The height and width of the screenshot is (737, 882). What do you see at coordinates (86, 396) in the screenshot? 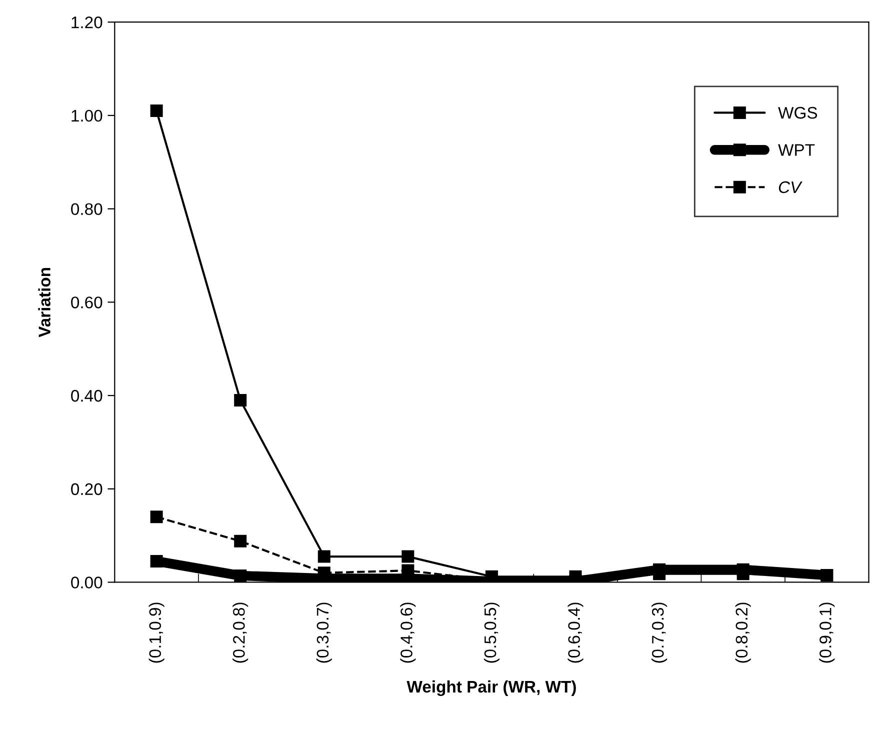
I see `y-tick-label: 0.40` at bounding box center [86, 396].